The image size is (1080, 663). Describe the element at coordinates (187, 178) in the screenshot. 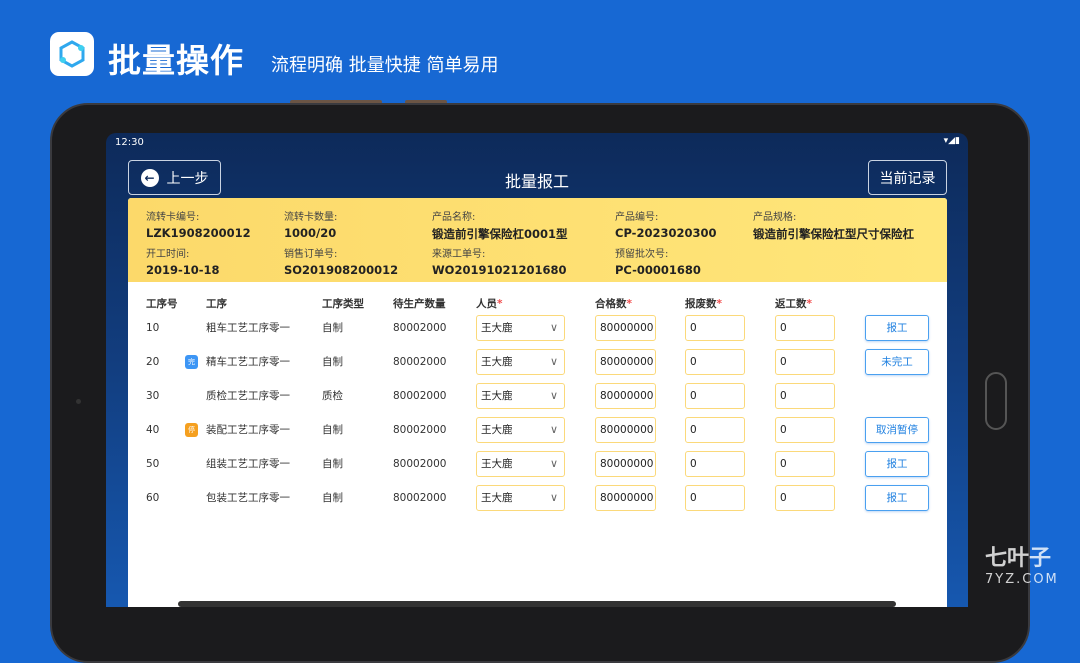

I see `back-label: 上一步` at that location.